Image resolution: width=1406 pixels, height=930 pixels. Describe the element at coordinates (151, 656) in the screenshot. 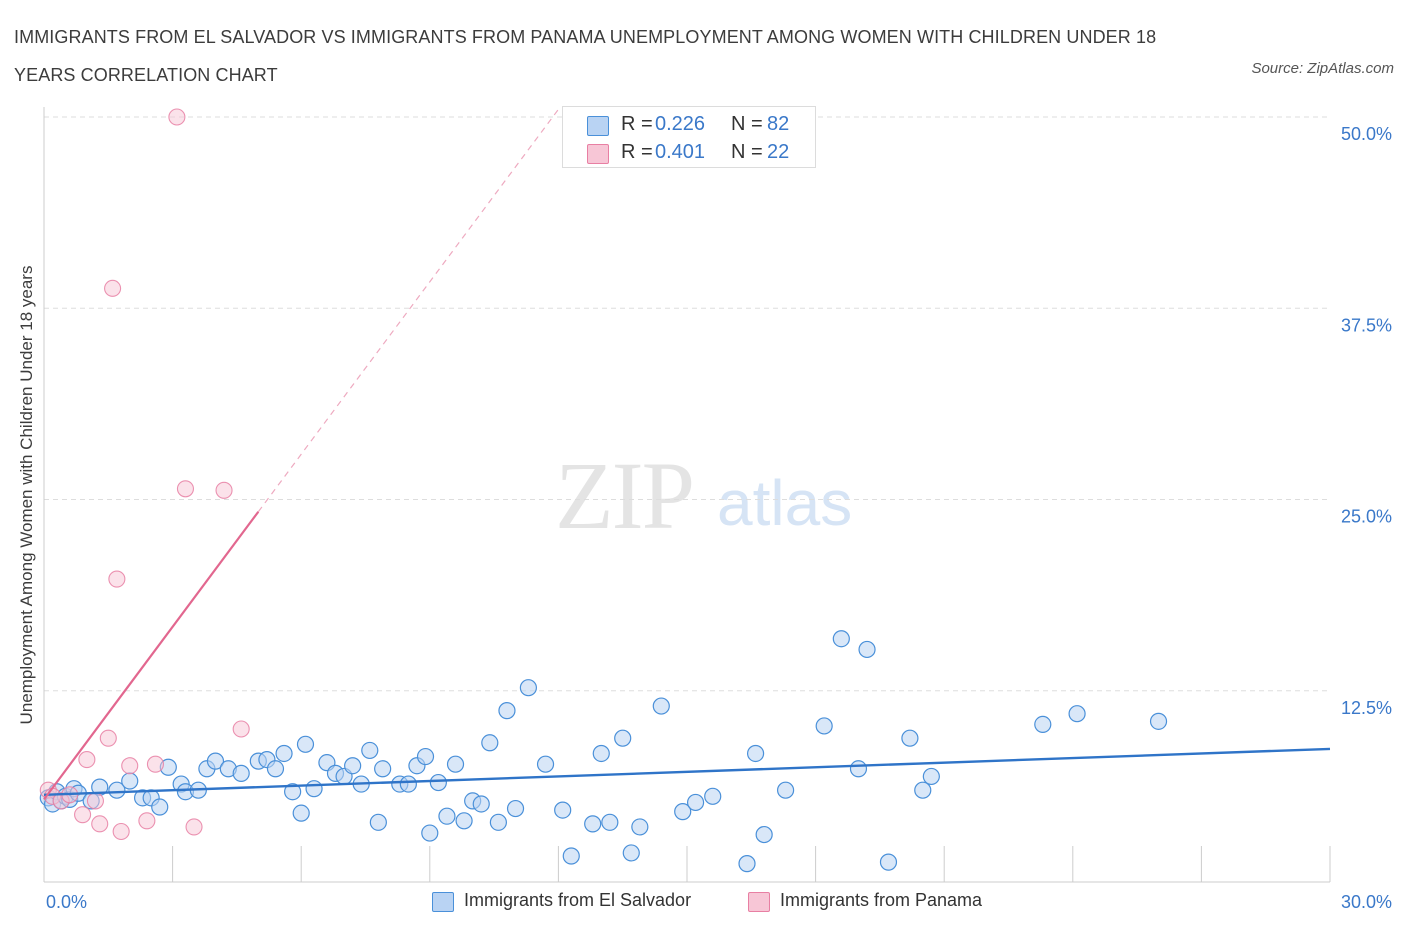

I see `panama-trend-line` at that location.